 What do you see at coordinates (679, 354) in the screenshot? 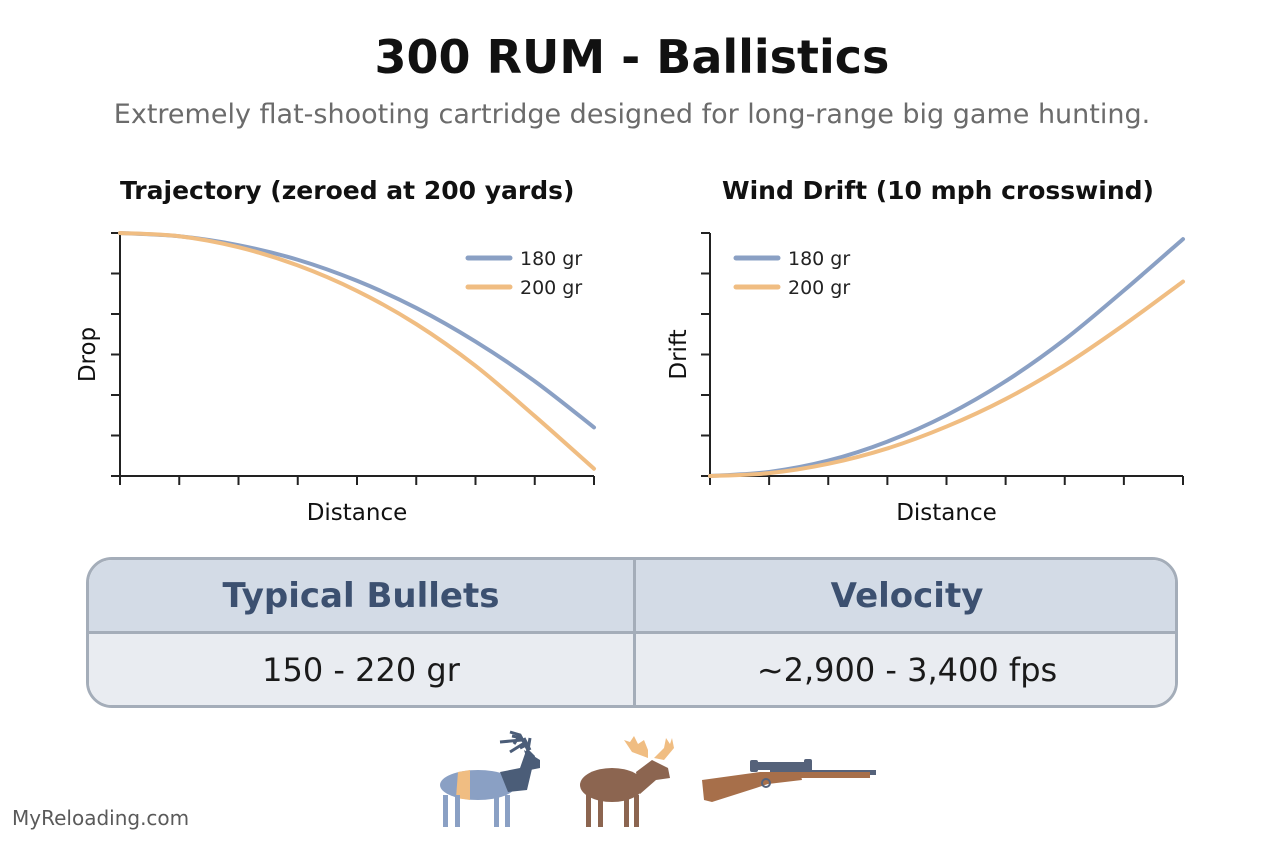
I see `y-axis-label: Drift` at bounding box center [679, 354].